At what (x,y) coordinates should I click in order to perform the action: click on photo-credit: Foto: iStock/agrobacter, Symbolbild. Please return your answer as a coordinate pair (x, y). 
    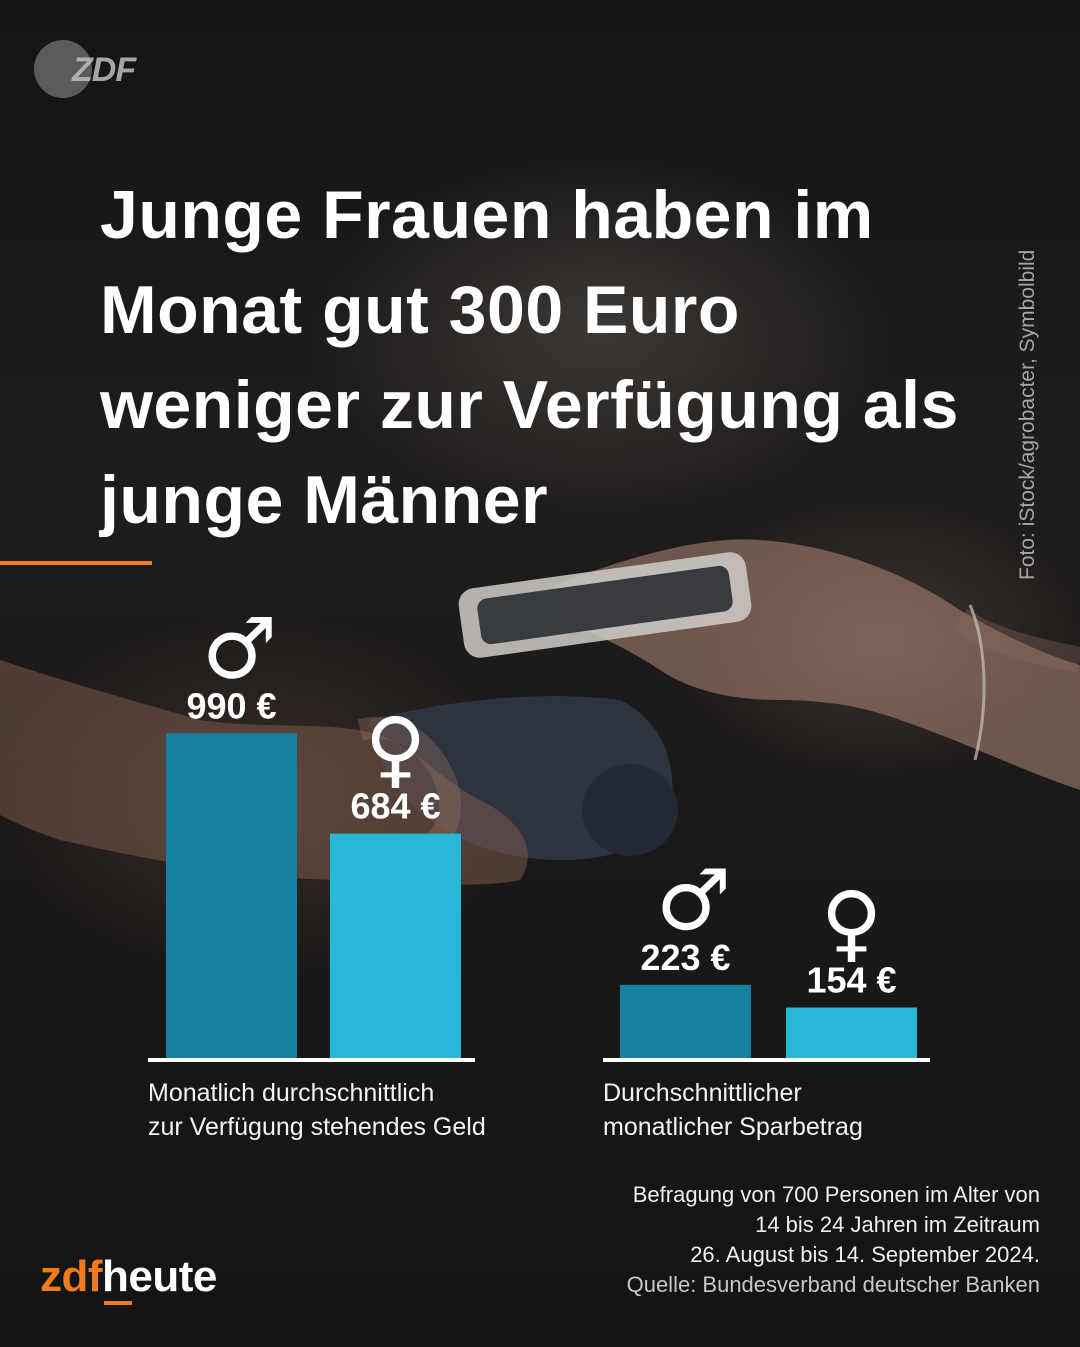
    Looking at the image, I should click on (1027, 414).